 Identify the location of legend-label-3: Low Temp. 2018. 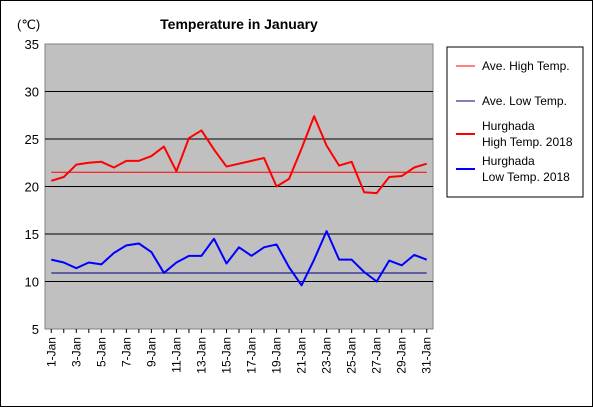
(526, 177).